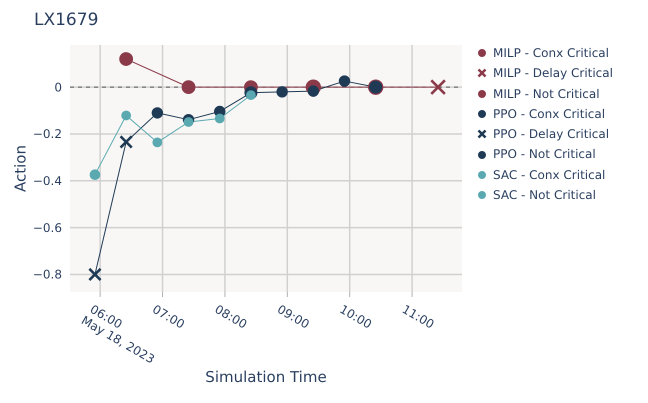  I want to click on legend-label: MILP - Delay Critical, so click(553, 73).